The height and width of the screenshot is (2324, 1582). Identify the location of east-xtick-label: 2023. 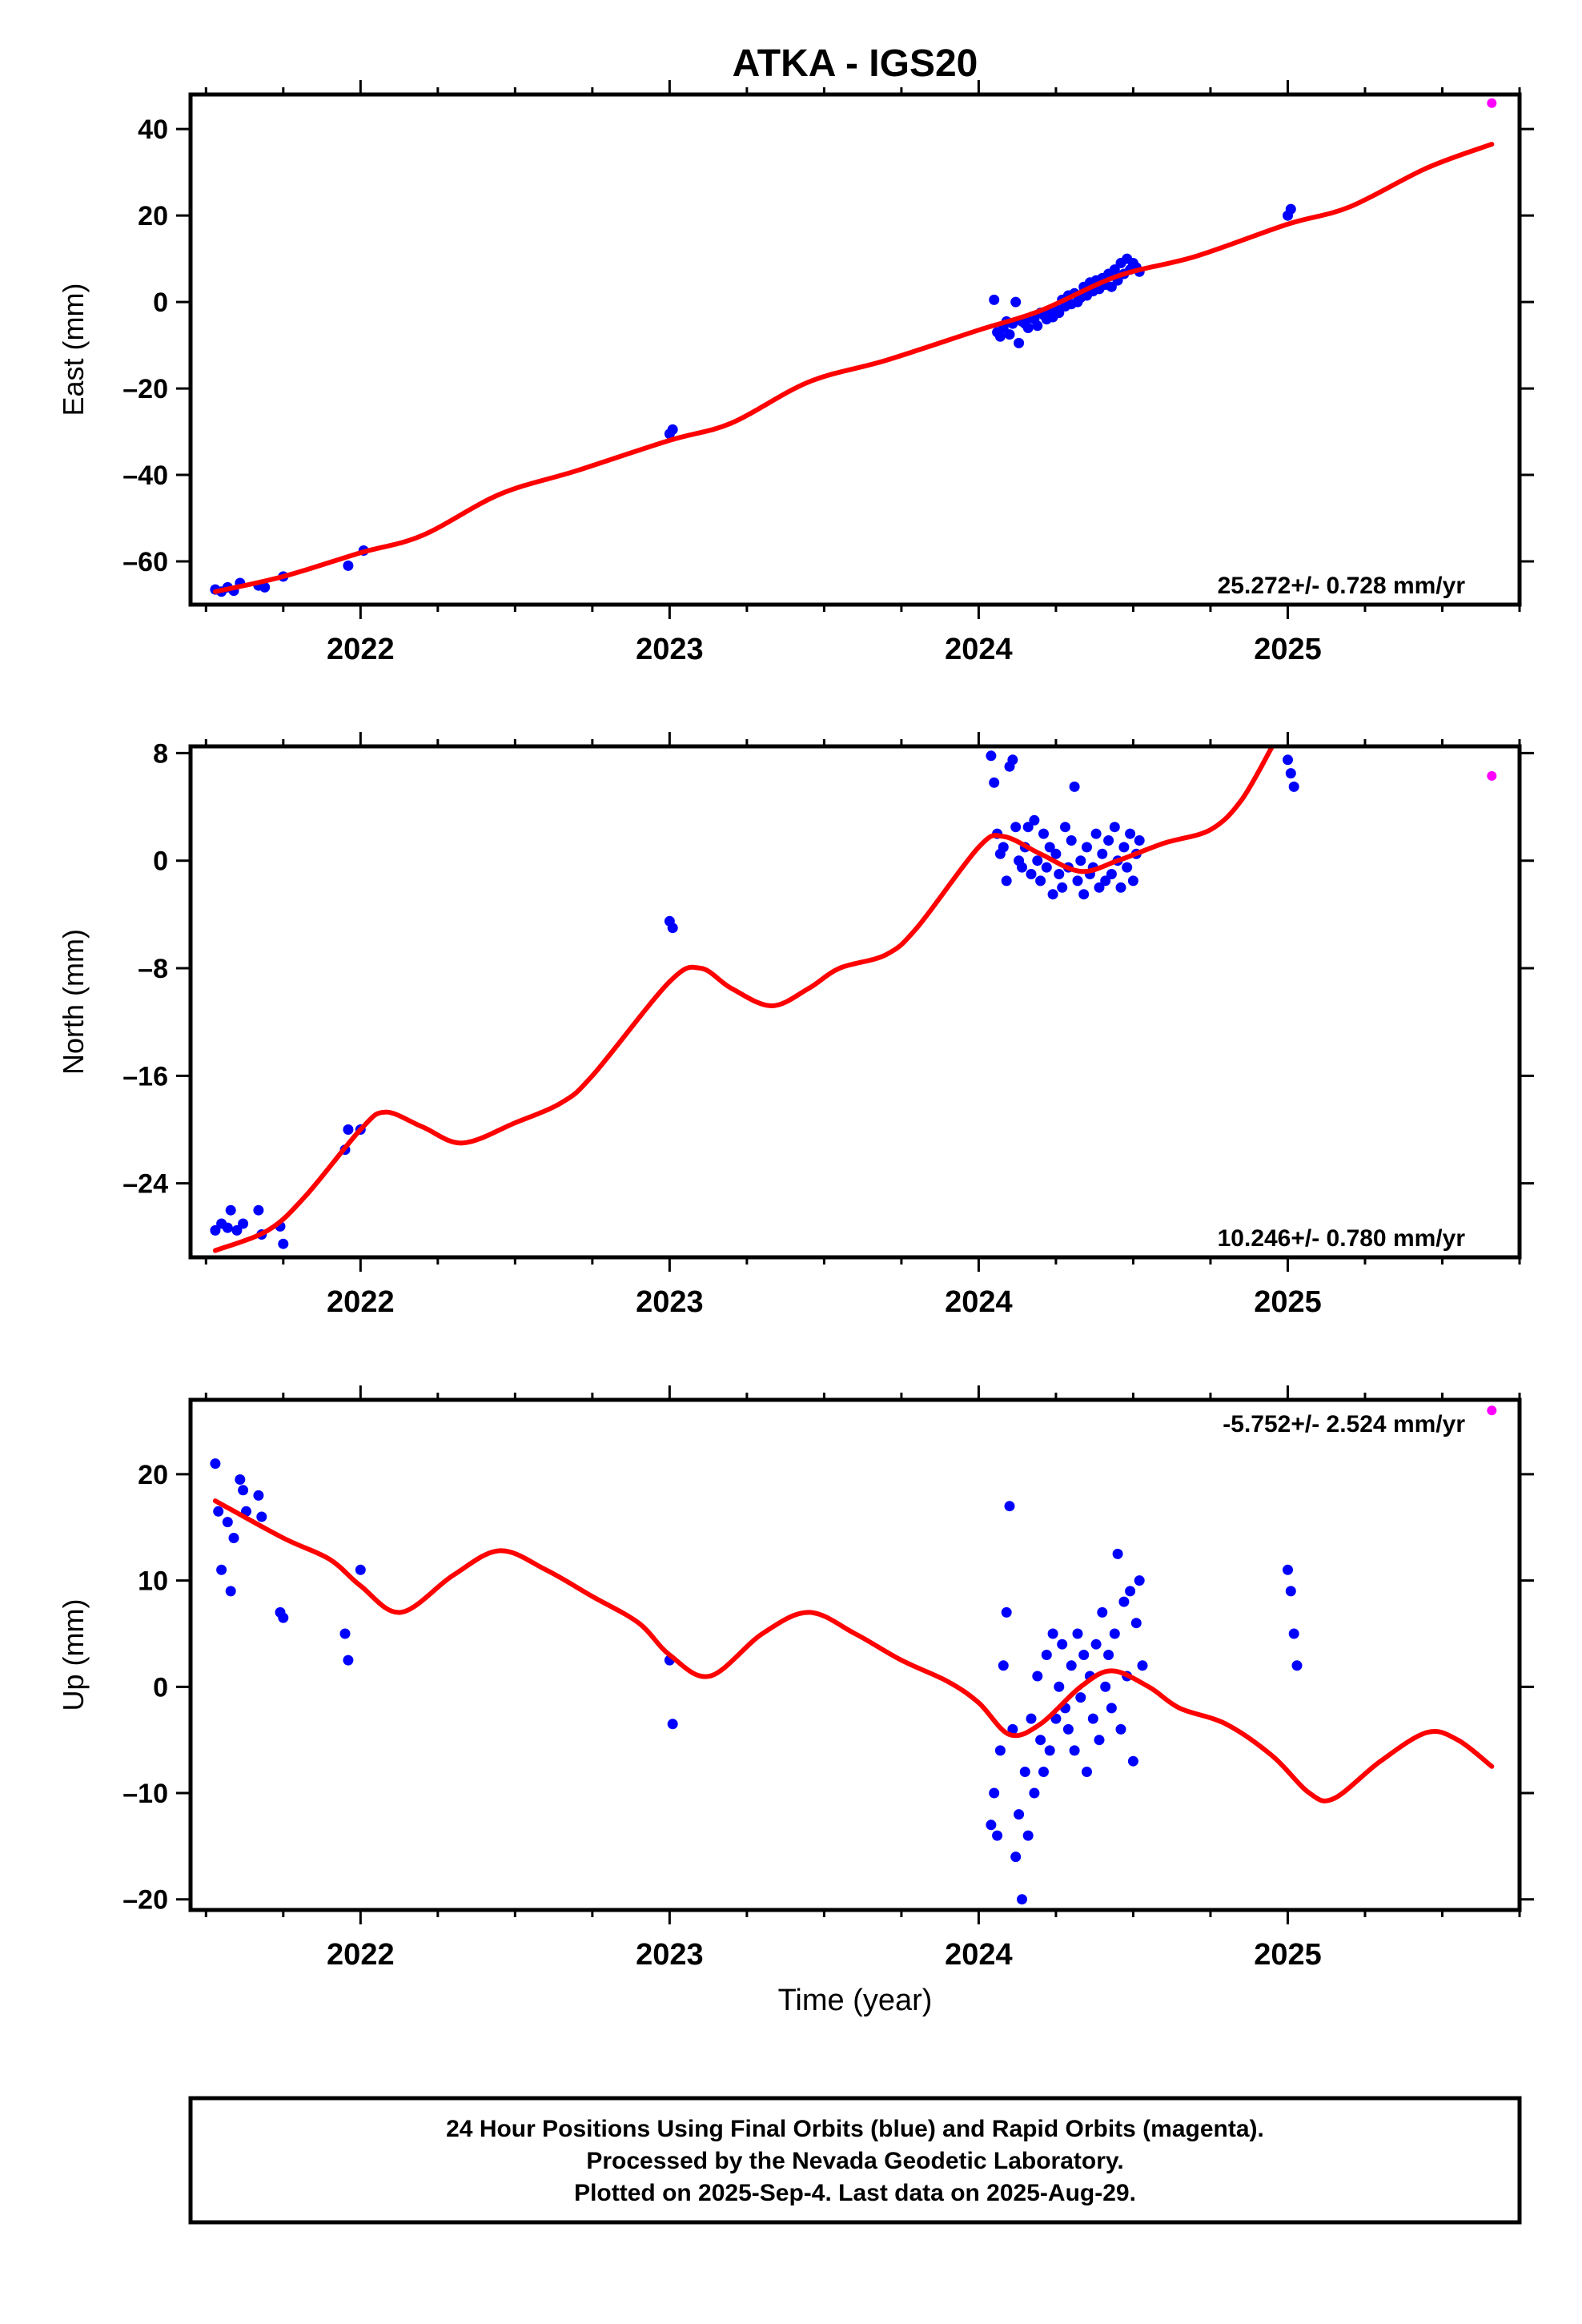
(670, 649).